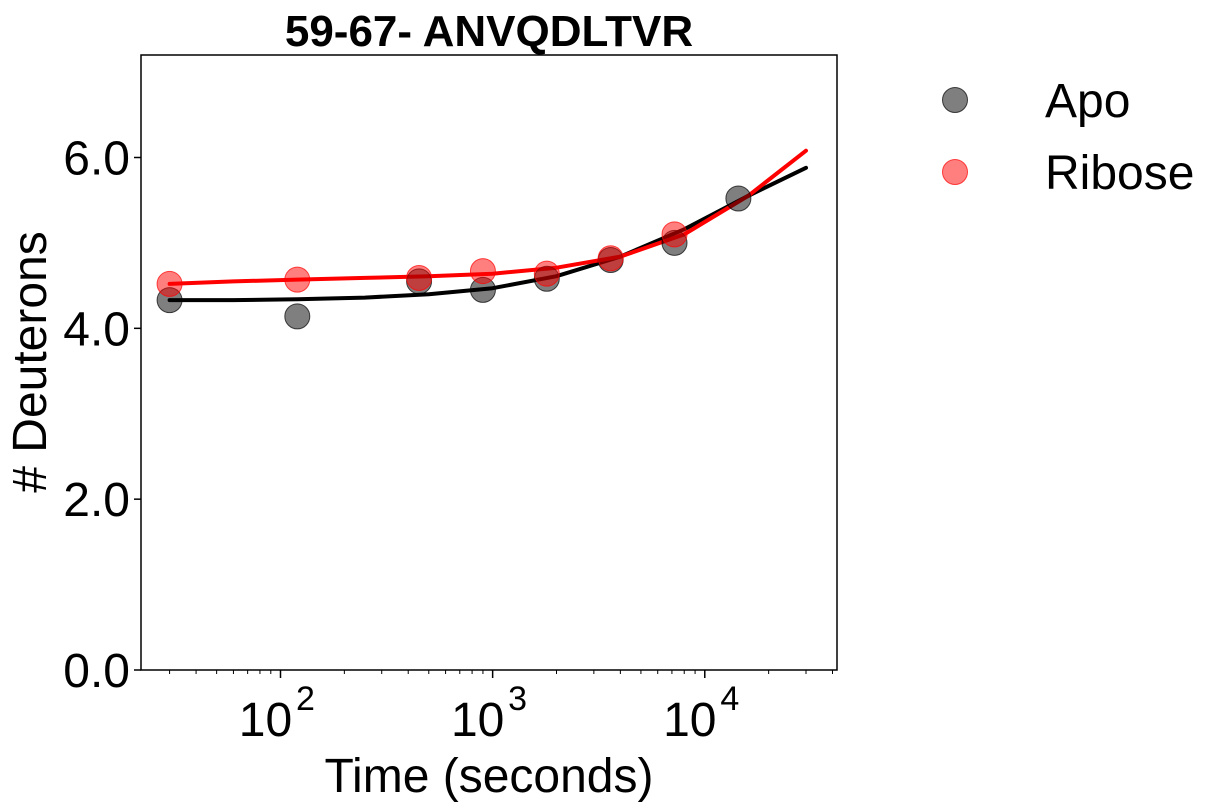 The image size is (1229, 810). What do you see at coordinates (517, 699) in the screenshot?
I see `x-tick-exponent: 3` at bounding box center [517, 699].